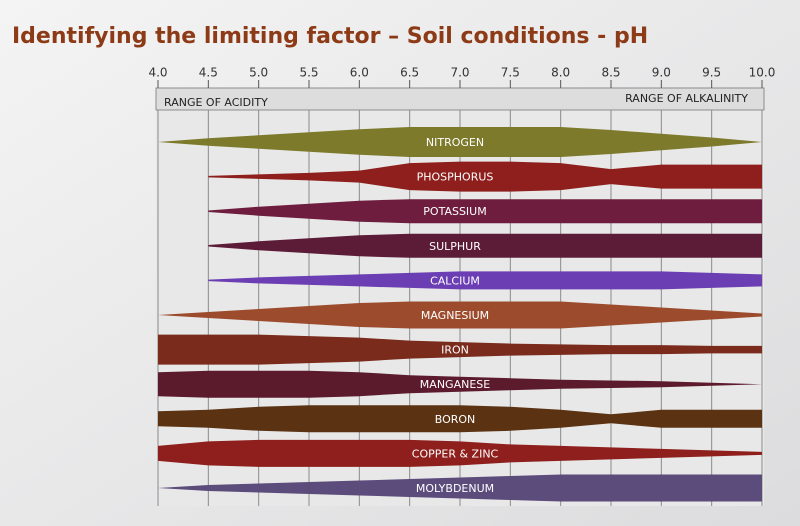 This screenshot has height=526, width=800. I want to click on x-tick-label: 10.0, so click(762, 73).